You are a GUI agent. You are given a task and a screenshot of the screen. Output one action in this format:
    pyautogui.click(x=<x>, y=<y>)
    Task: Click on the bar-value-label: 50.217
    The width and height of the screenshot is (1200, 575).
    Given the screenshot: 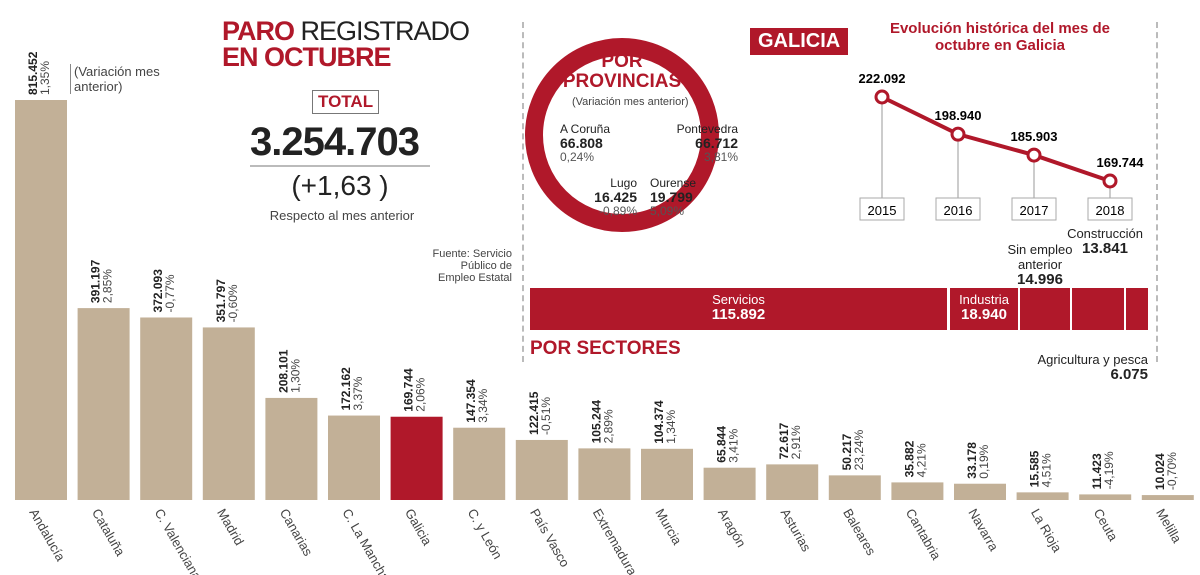 What is the action you would take?
    pyautogui.click(x=847, y=451)
    